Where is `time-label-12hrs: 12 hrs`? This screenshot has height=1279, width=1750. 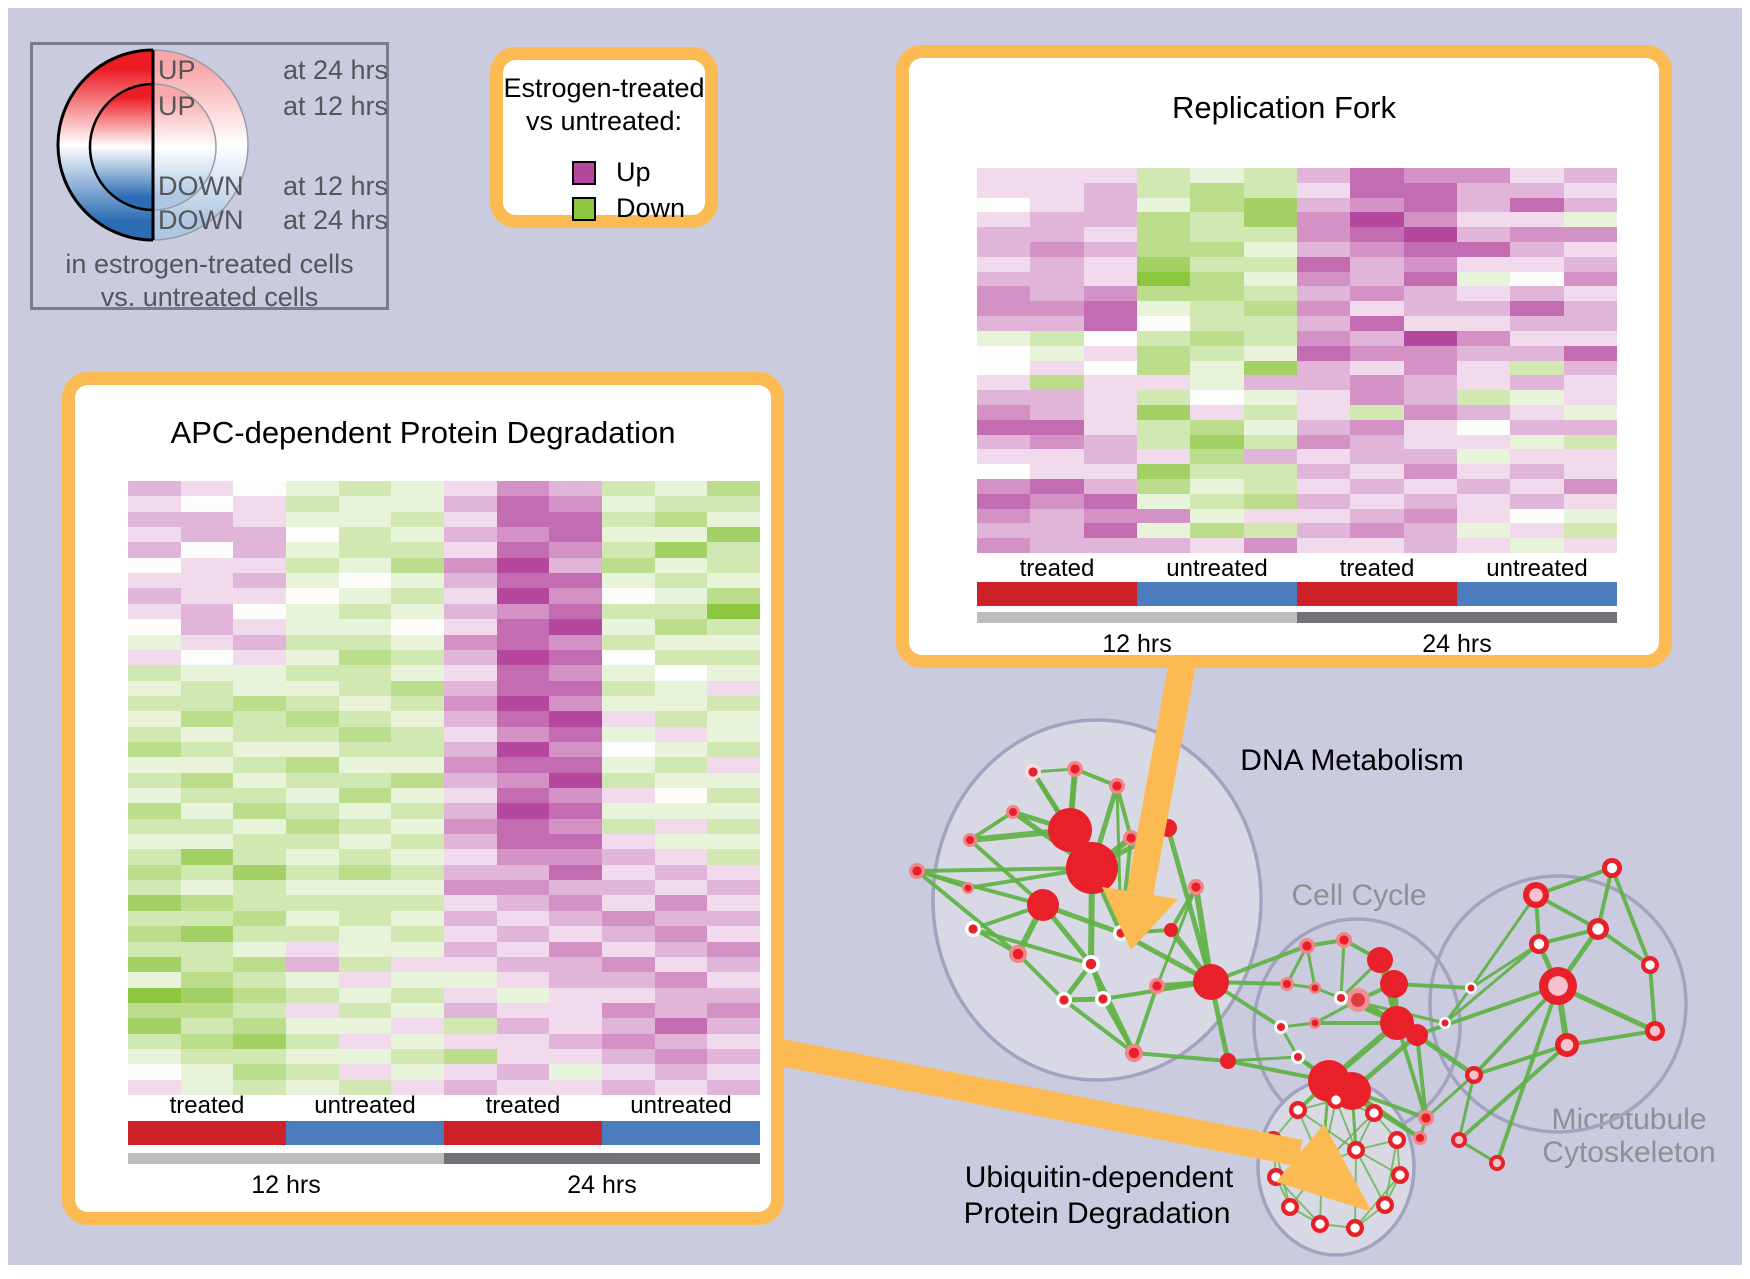 time-label-12hrs: 12 hrs is located at coordinates (286, 1185).